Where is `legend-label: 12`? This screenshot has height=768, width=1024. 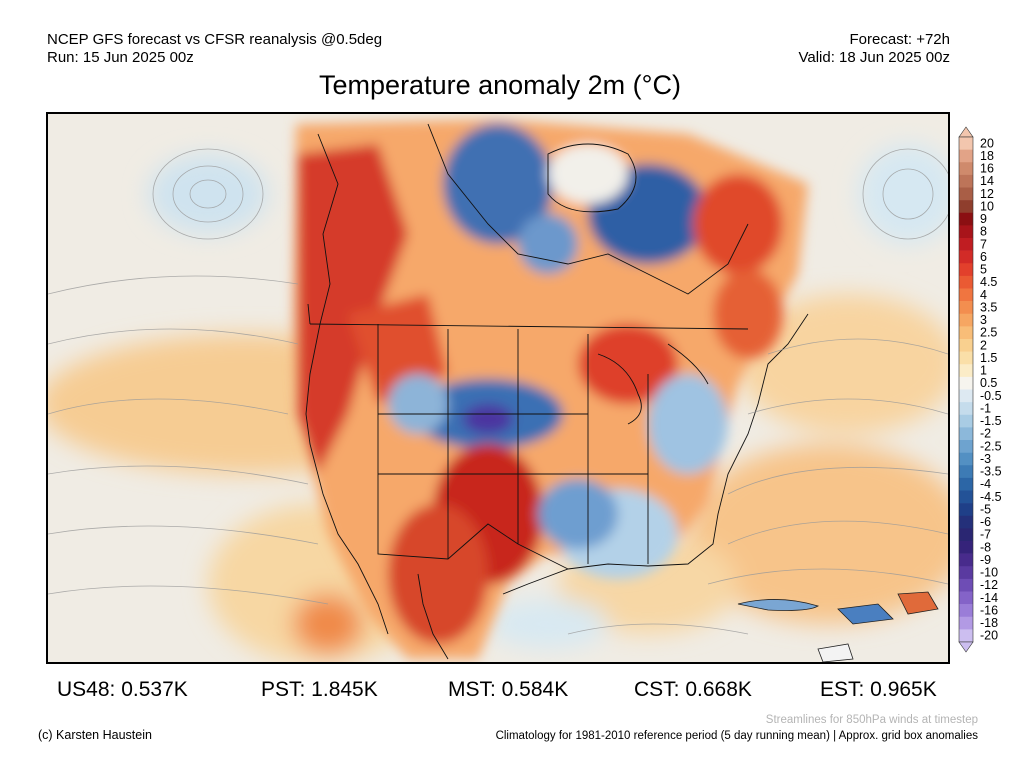
legend-label: 12 is located at coordinates (987, 194).